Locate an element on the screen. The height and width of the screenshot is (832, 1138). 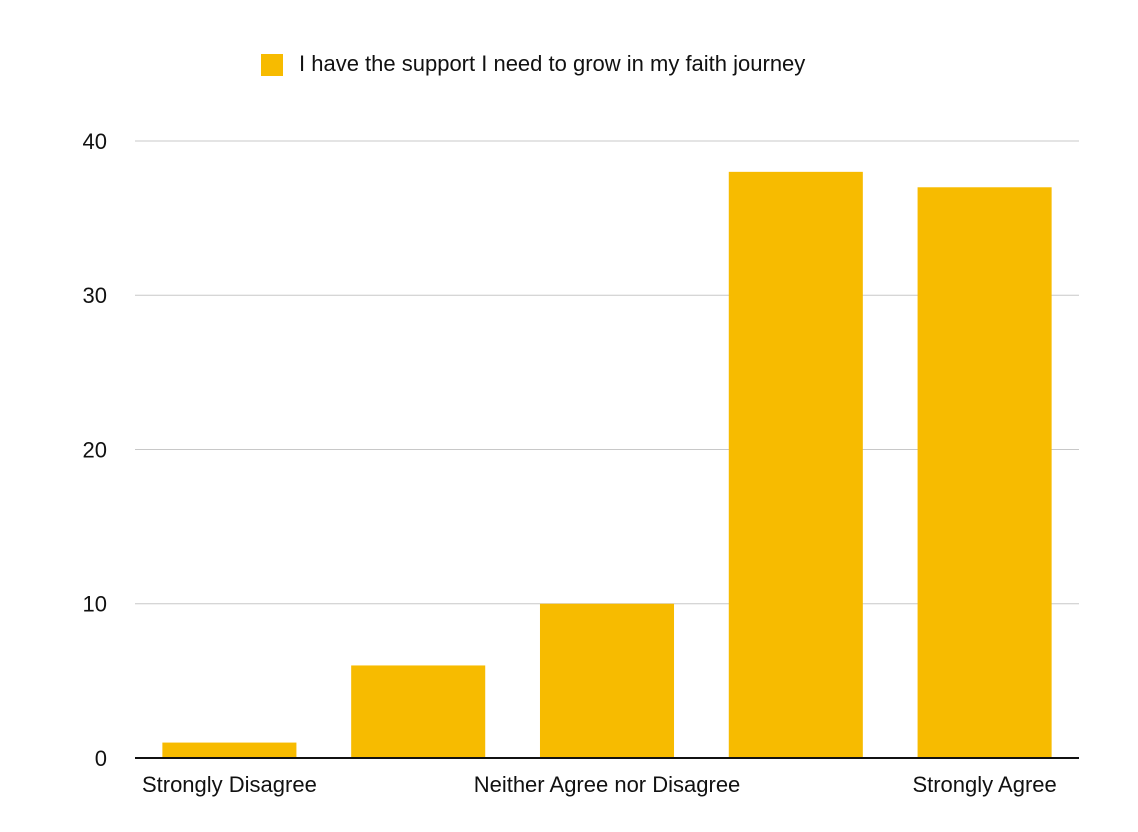
y-tick-label: 30 is located at coordinates (95, 295).